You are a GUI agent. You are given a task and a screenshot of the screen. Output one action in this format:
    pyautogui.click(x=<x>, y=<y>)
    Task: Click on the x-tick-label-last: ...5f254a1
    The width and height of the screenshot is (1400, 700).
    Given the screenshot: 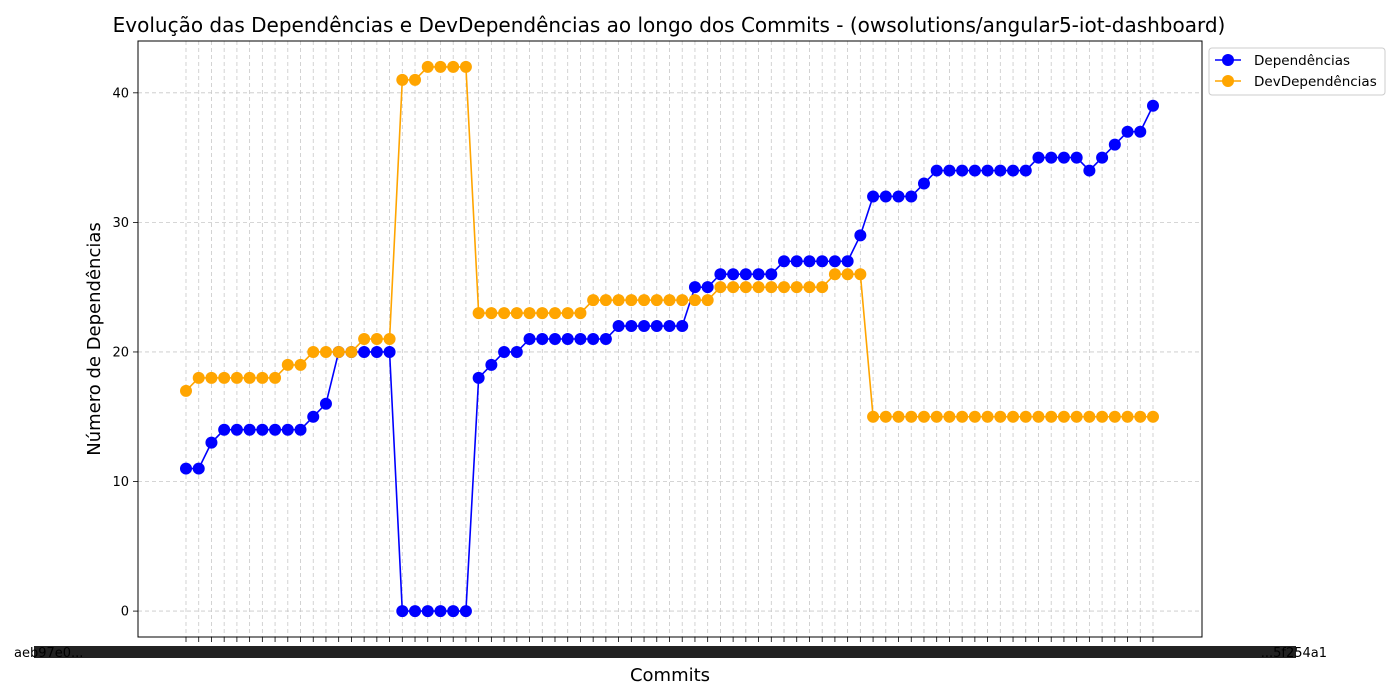 What is the action you would take?
    pyautogui.click(x=1294, y=653)
    